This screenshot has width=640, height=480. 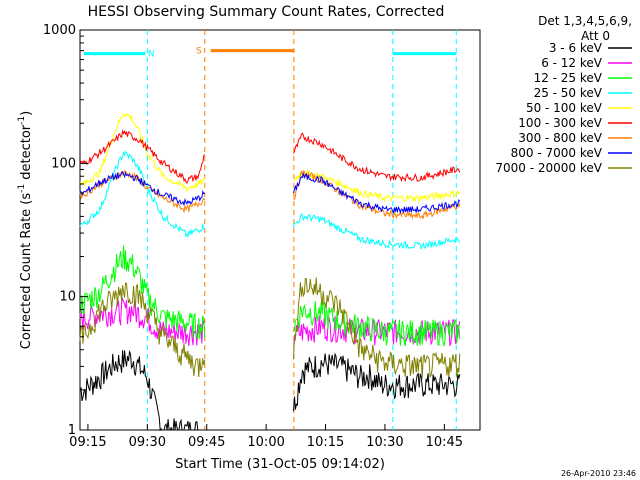 What do you see at coordinates (265, 442) in the screenshot?
I see `x-tick-label-3: 10:00` at bounding box center [265, 442].